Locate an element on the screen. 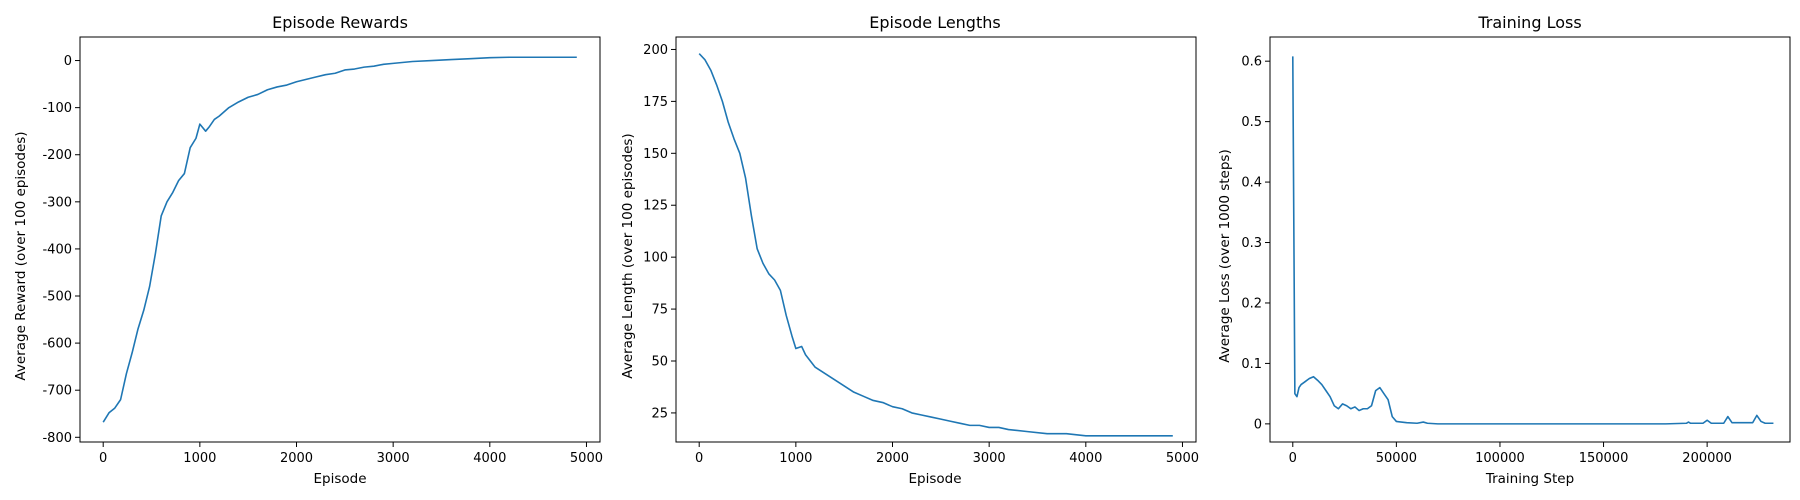 This screenshot has width=1800, height=500. x-axis-label: Training Step is located at coordinates (1529, 479).